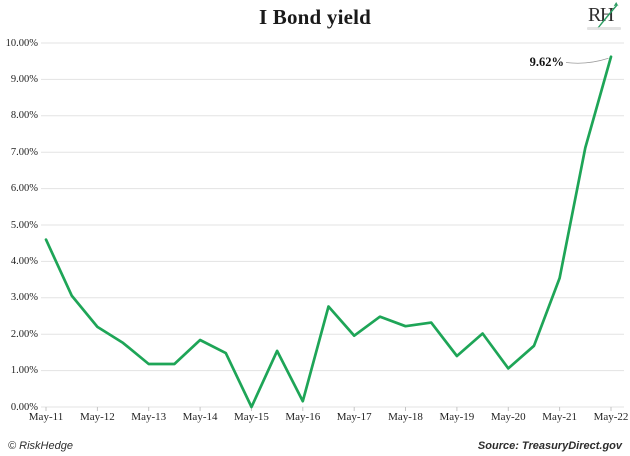 The height and width of the screenshot is (456, 630). What do you see at coordinates (587, 60) in the screenshot?
I see `annotation-leader-line` at bounding box center [587, 60].